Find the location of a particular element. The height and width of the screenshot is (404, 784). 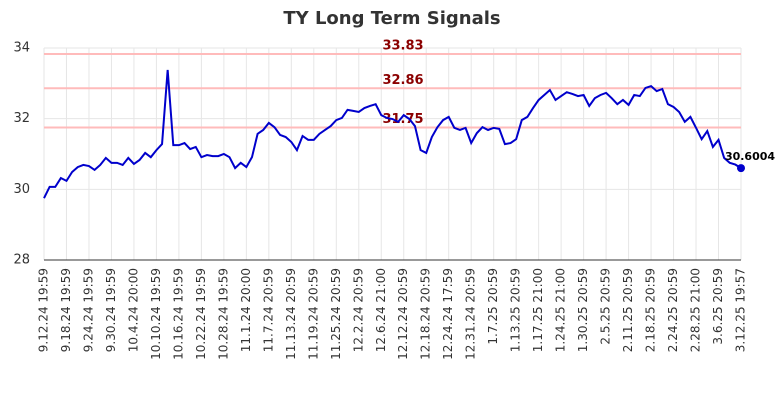

x-tick-label: 12.6.24 21:00 is located at coordinates (381, 310).